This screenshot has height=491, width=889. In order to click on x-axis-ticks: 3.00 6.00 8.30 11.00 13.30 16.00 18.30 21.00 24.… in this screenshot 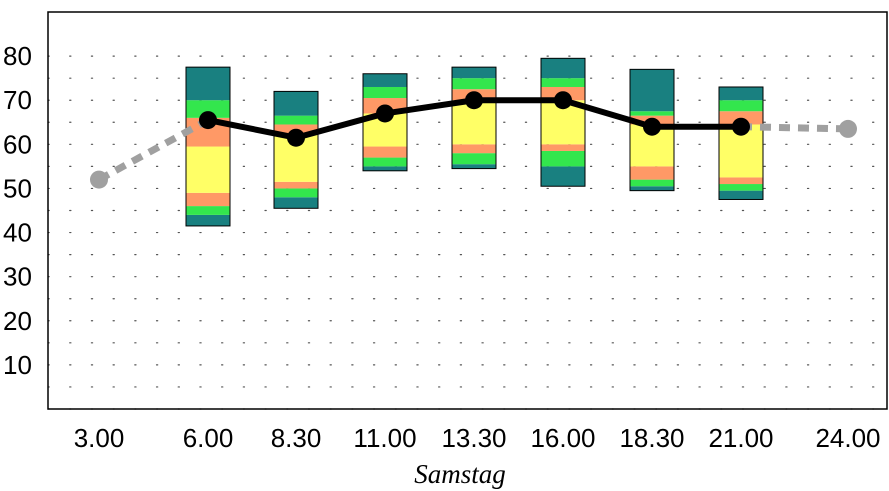, I will do `click(477, 438)`.